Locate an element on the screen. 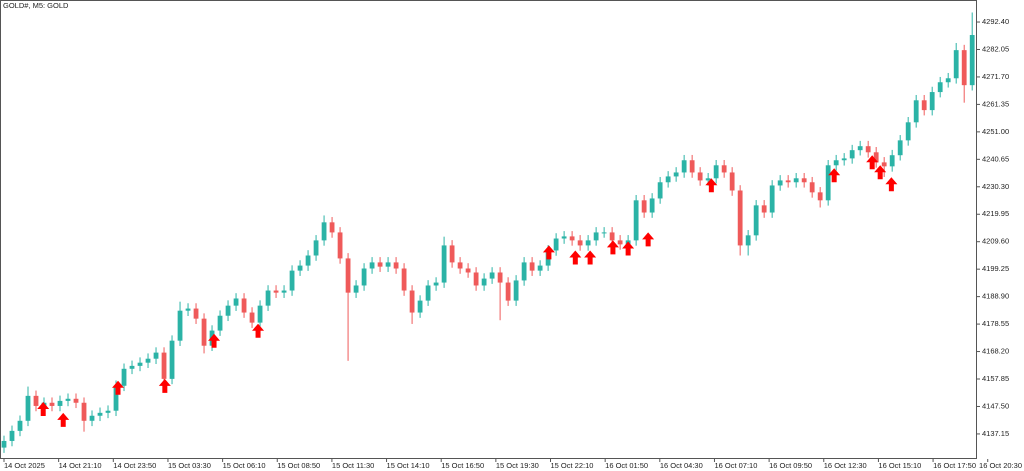 The height and width of the screenshot is (471, 1024). y-tick-label: 4199.25 is located at coordinates (995, 268).